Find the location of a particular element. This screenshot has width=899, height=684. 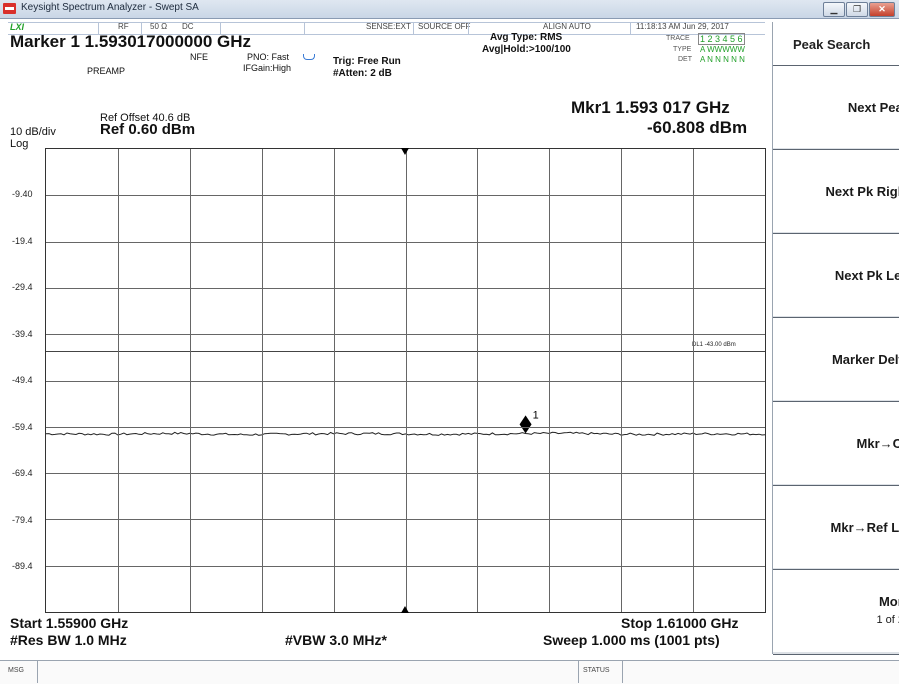

source-indicator: SOURCE OFF is located at coordinates (444, 26).